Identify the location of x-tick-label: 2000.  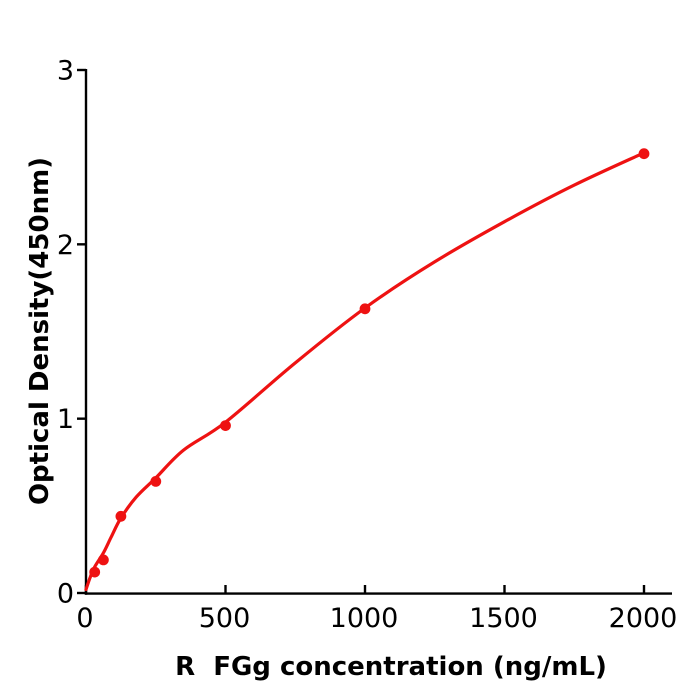
(643, 618).